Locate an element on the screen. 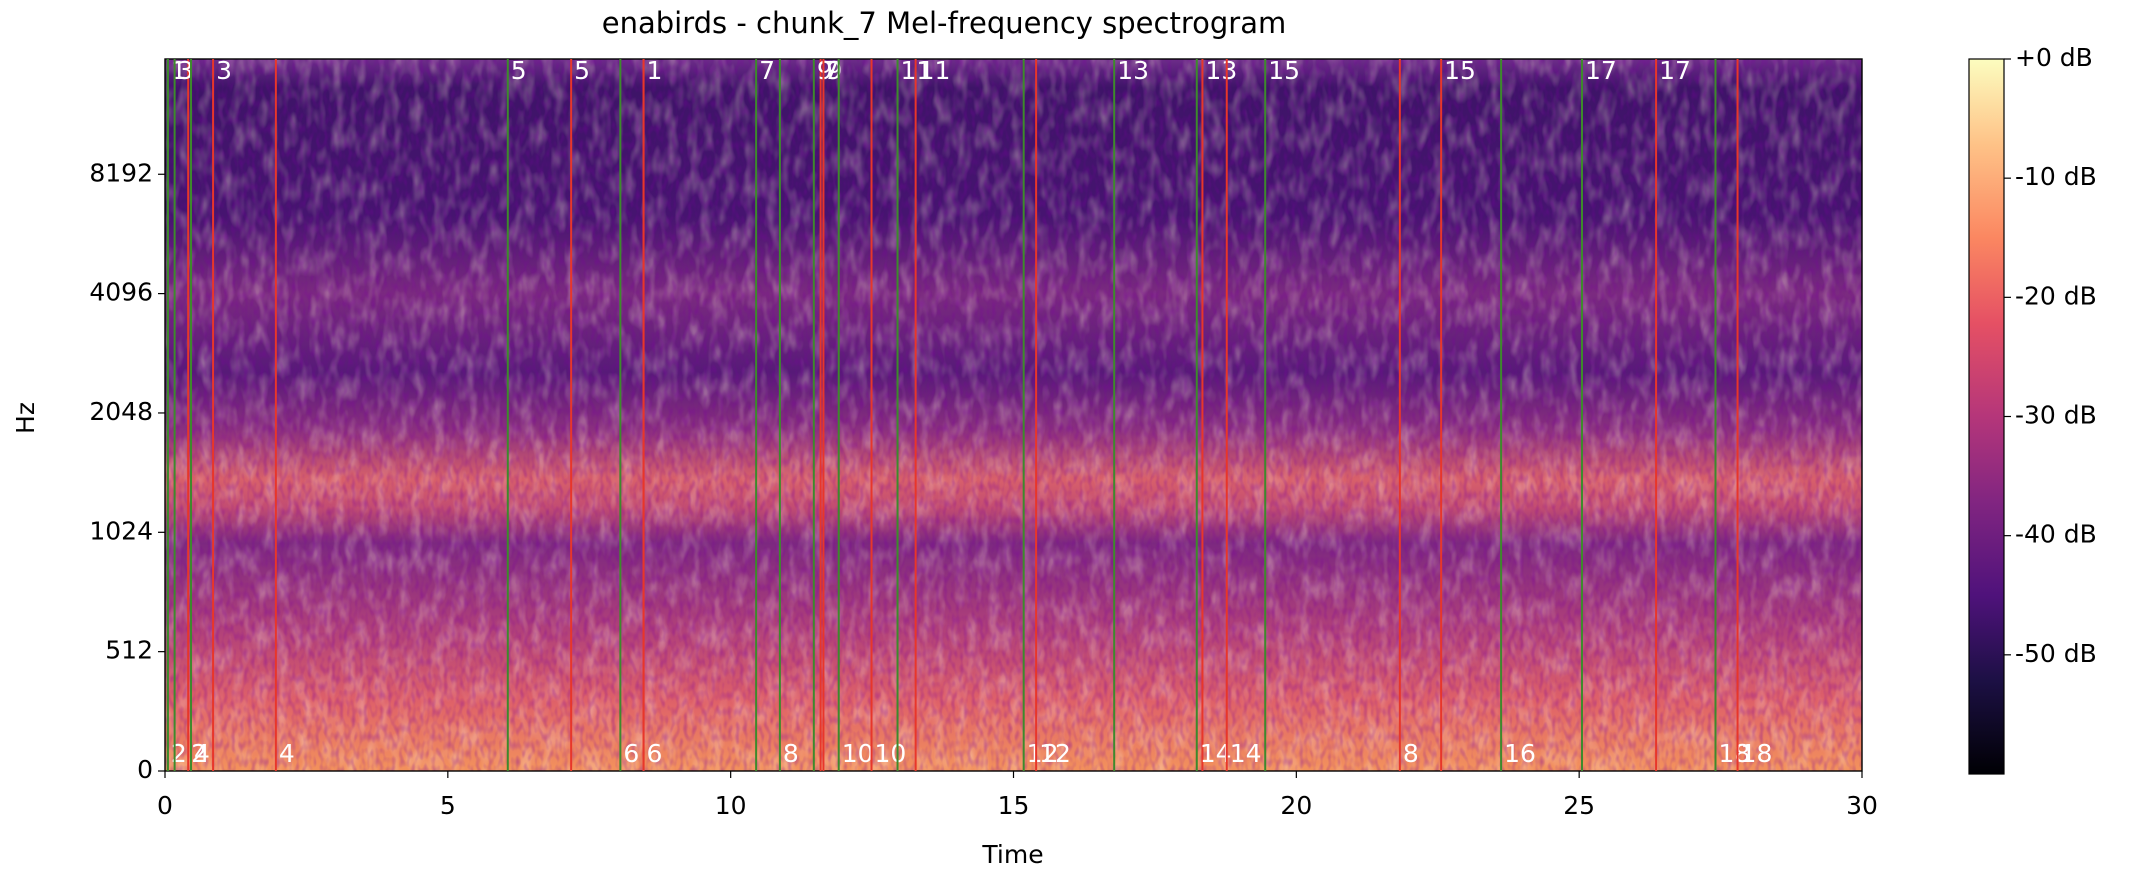 Image resolution: width=2140 pixels, height=880 pixels. y-tick-label: 512 is located at coordinates (129, 650).